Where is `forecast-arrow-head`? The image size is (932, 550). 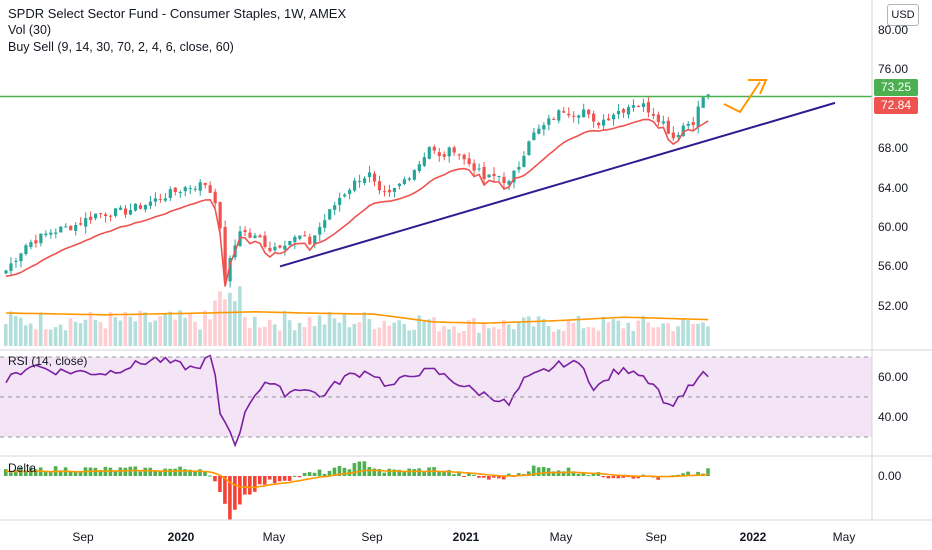 forecast-arrow-head is located at coordinates (758, 87).